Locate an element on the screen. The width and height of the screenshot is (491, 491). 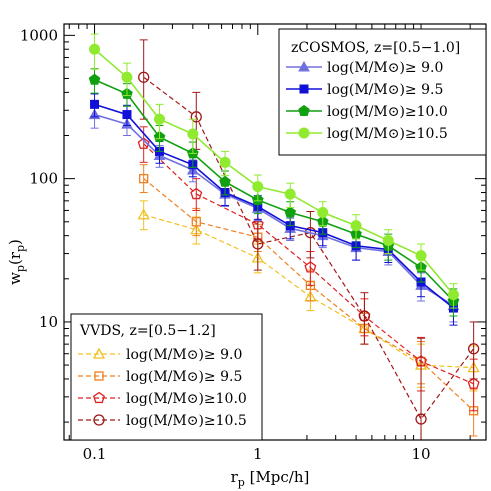
y-axis-label: wp(rp) is located at coordinates (16, 262).